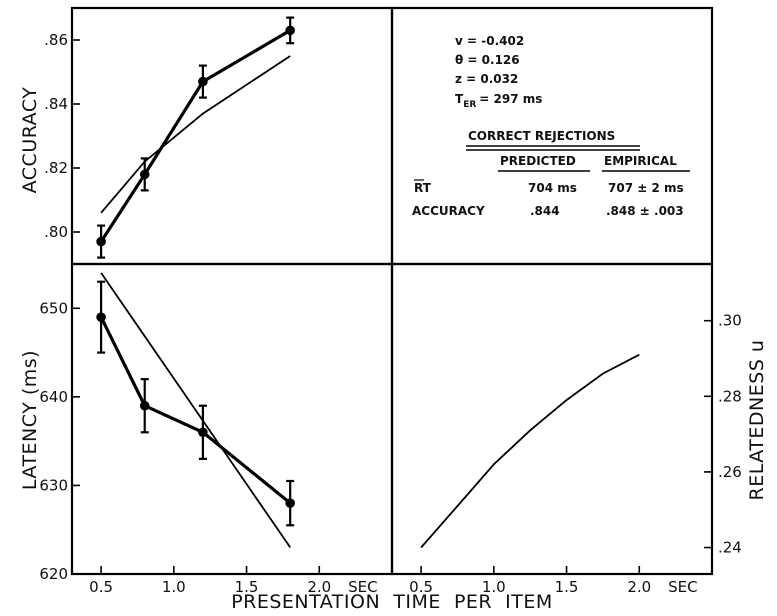 The width and height of the screenshot is (777, 616). What do you see at coordinates (552, 188) in the screenshot?
I see `row-rt-predicted: 704 ms` at bounding box center [552, 188].